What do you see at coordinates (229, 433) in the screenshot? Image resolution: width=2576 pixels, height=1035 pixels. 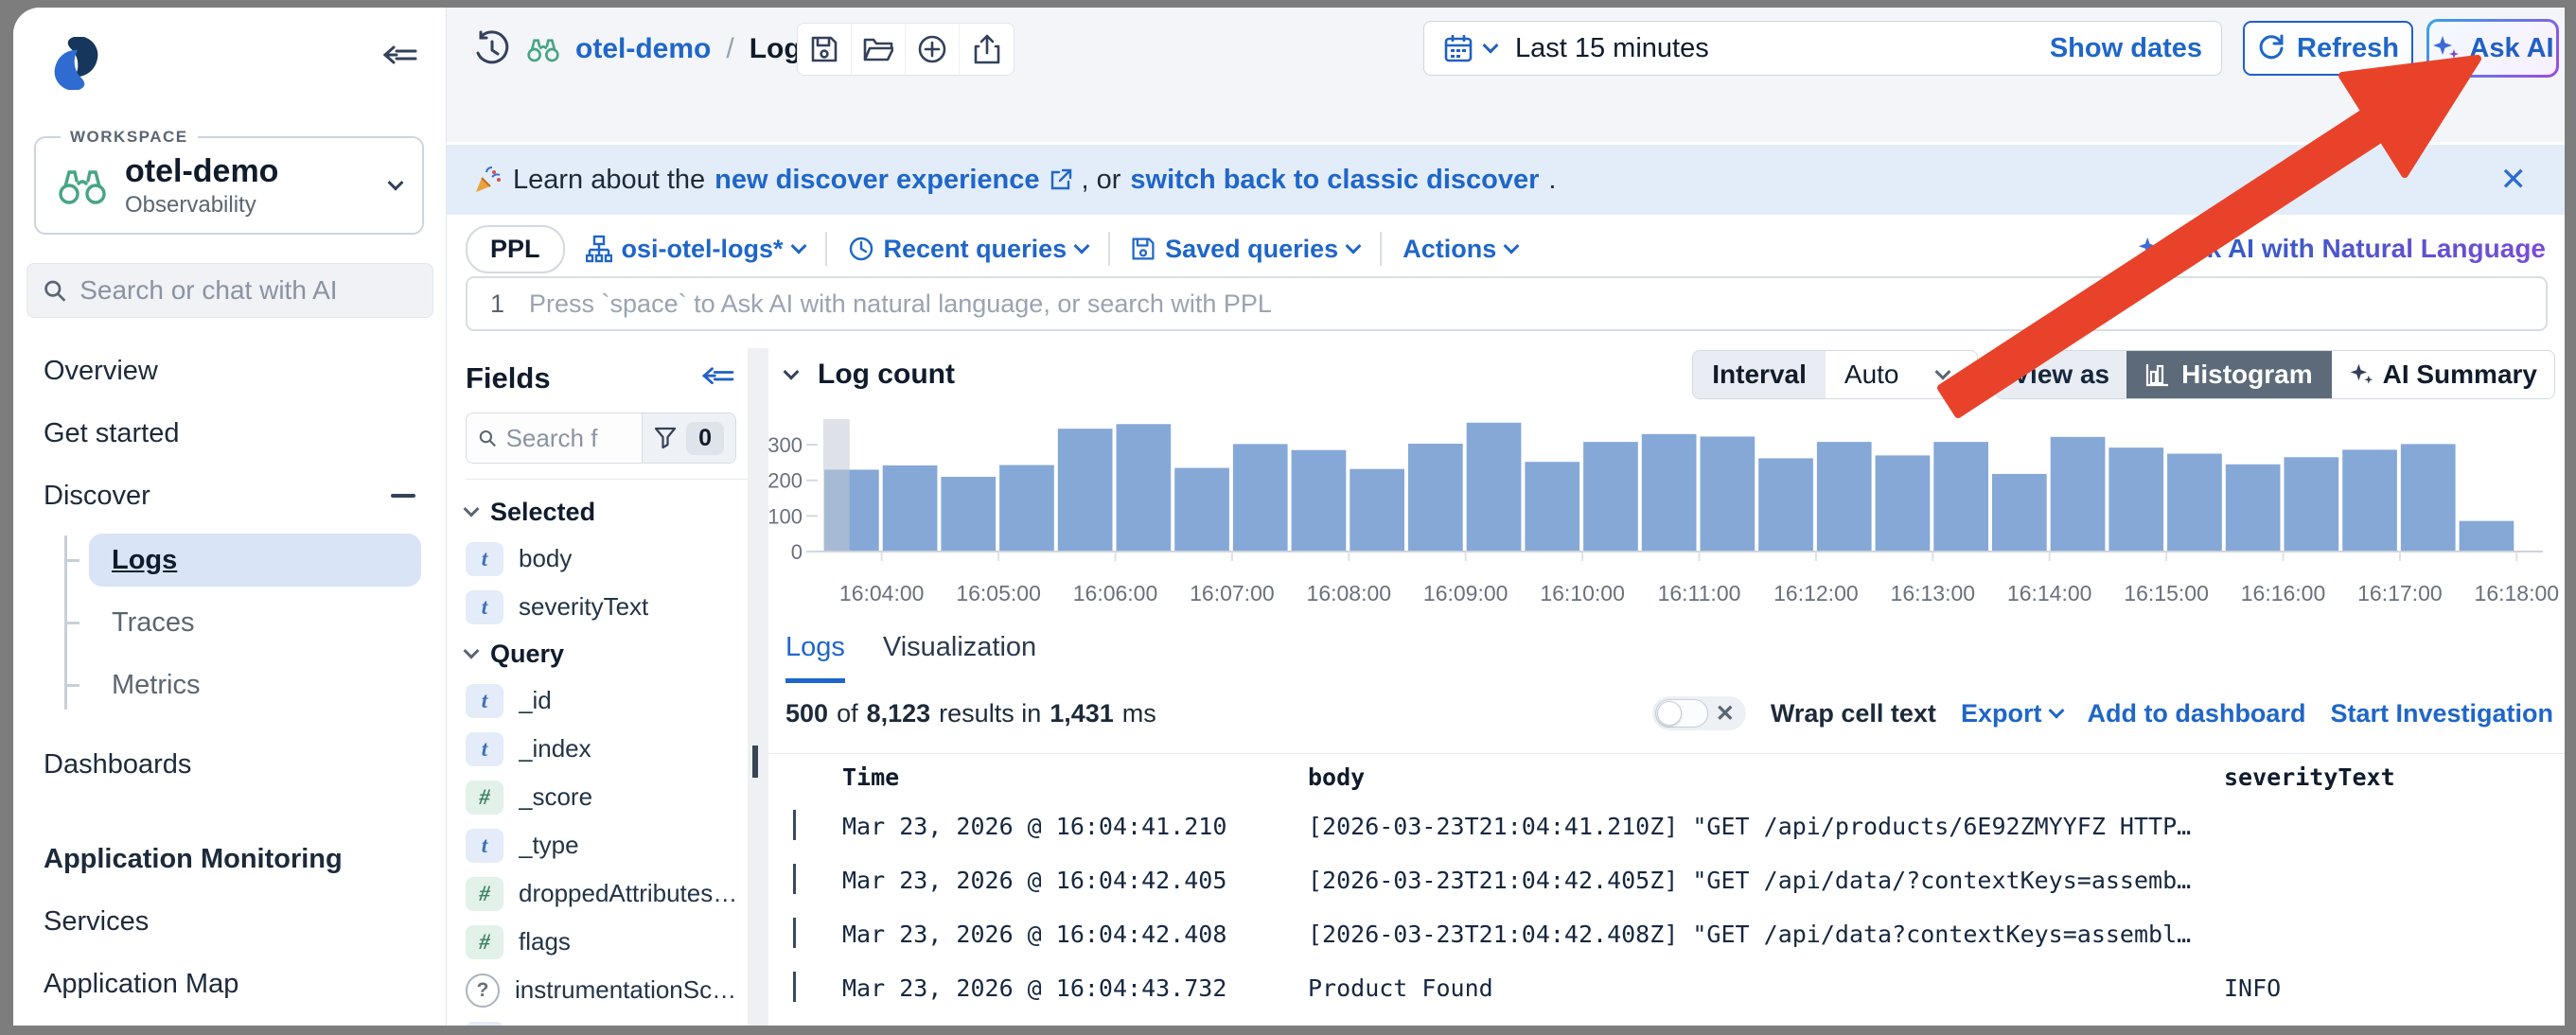 I see `sidebar-item-get-started: Get started` at bounding box center [229, 433].